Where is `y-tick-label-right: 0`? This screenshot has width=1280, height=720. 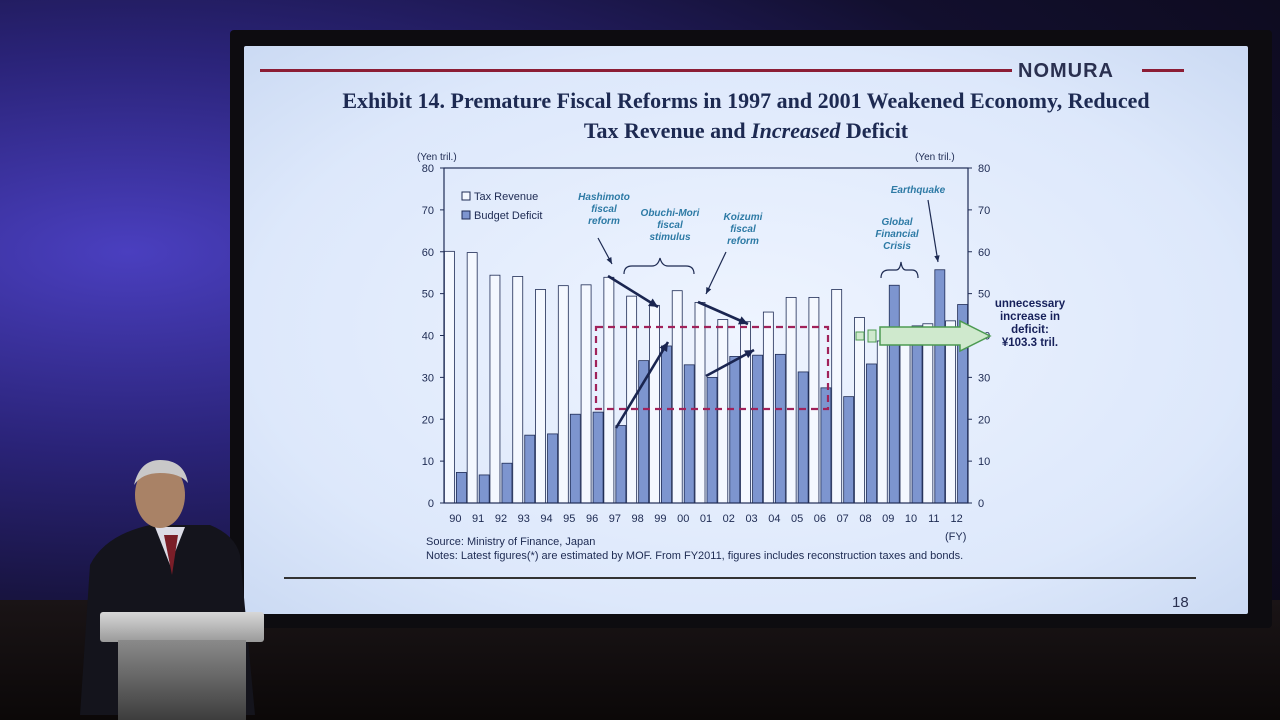 y-tick-label-right: 0 is located at coordinates (981, 504).